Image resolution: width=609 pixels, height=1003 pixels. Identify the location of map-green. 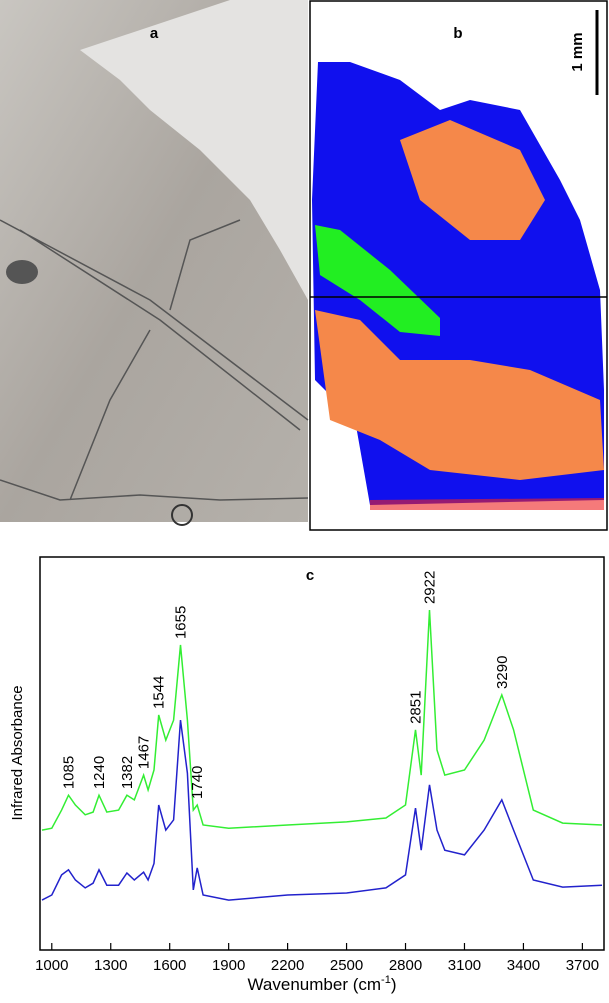
(377, 280).